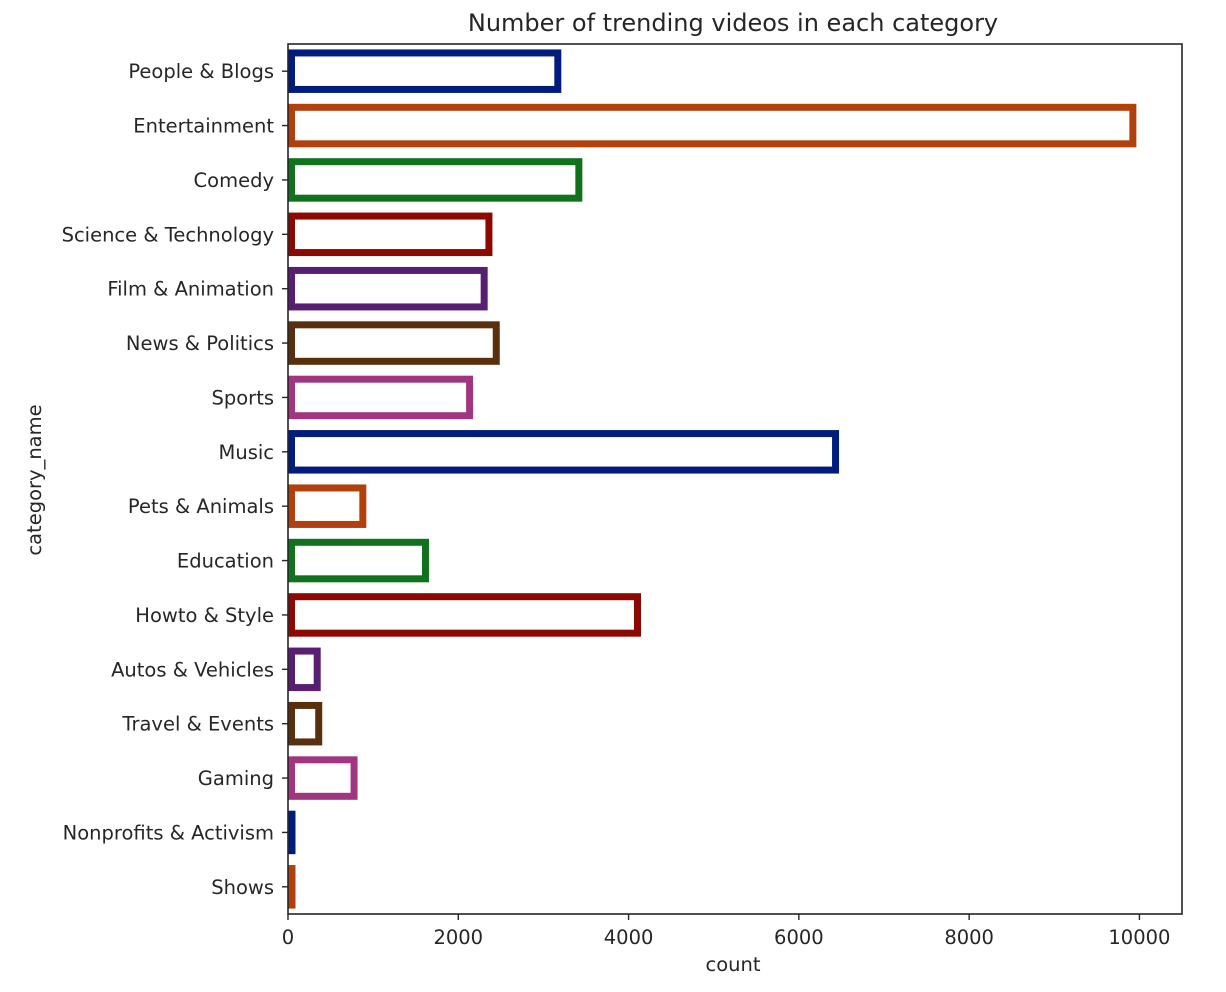 Image resolution: width=1226 pixels, height=992 pixels. I want to click on x-tick-label: 4000, so click(629, 937).